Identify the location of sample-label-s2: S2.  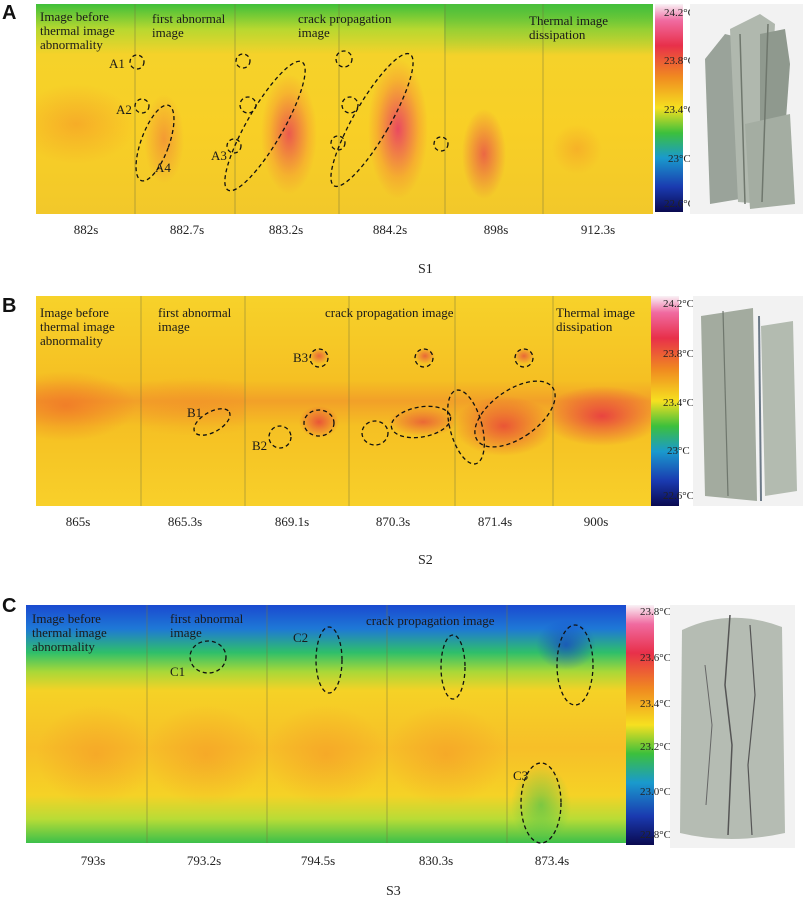
(425, 560).